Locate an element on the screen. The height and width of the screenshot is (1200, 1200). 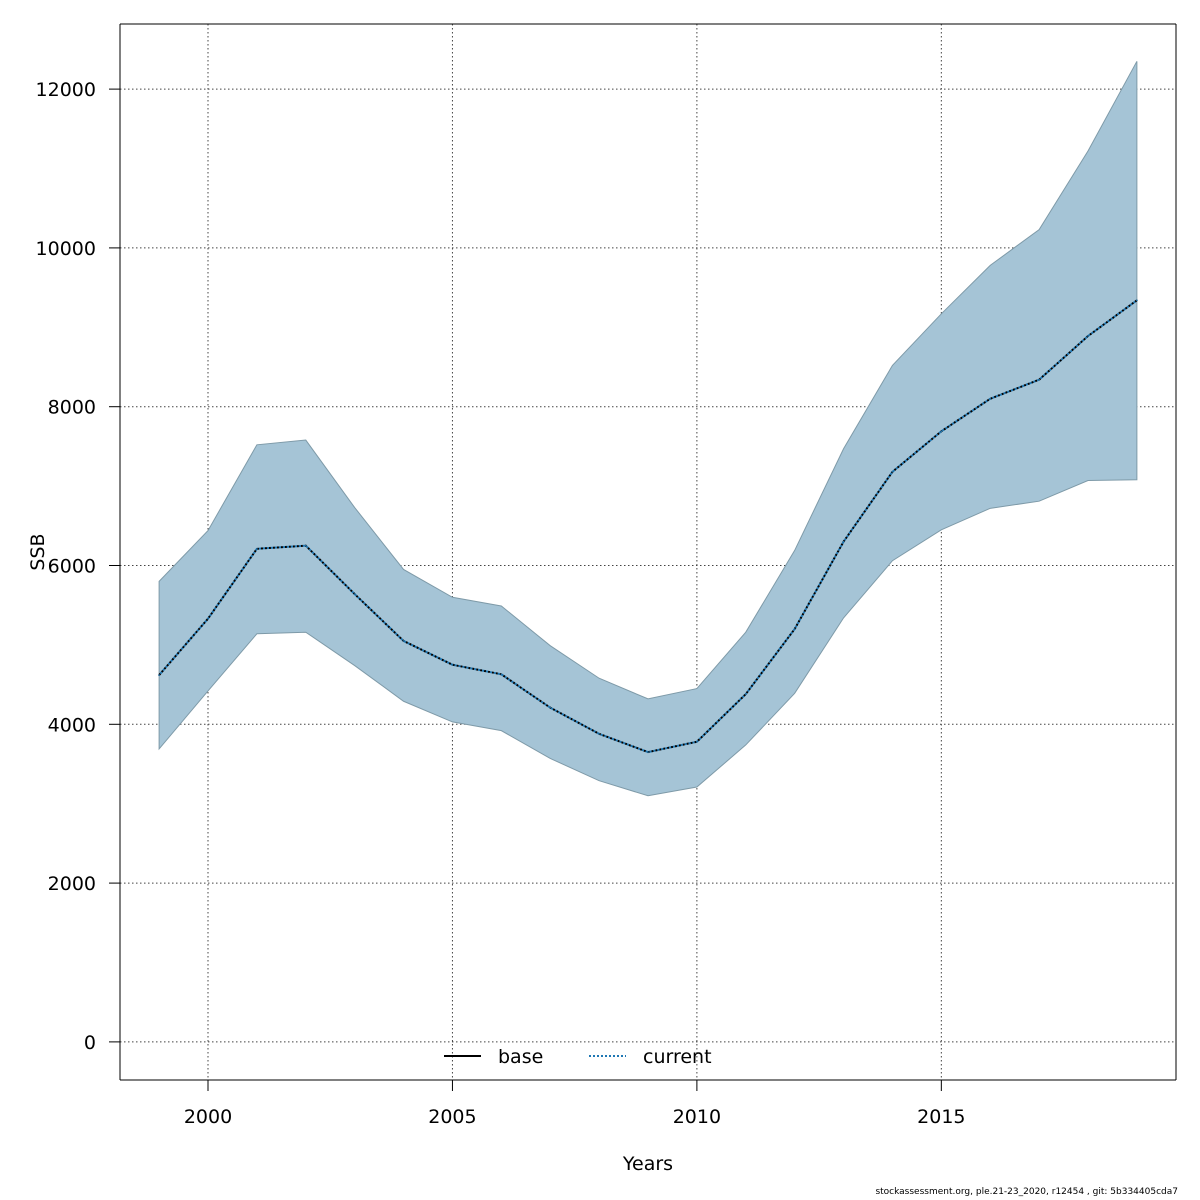
y-tick-label: 12000 is located at coordinates (66, 90).